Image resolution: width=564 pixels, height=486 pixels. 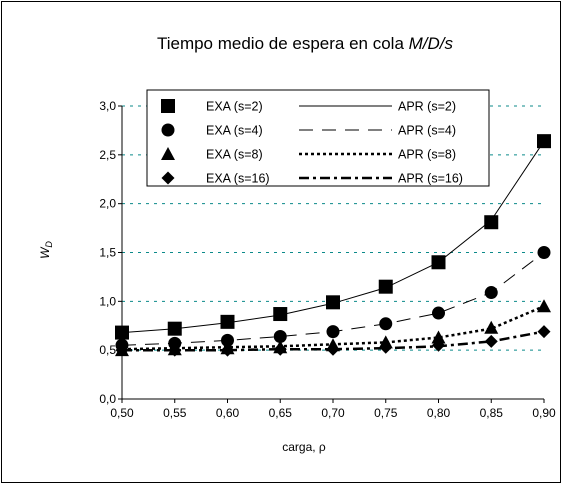 I want to click on legend-label: EXA (s=4), so click(x=234, y=131).